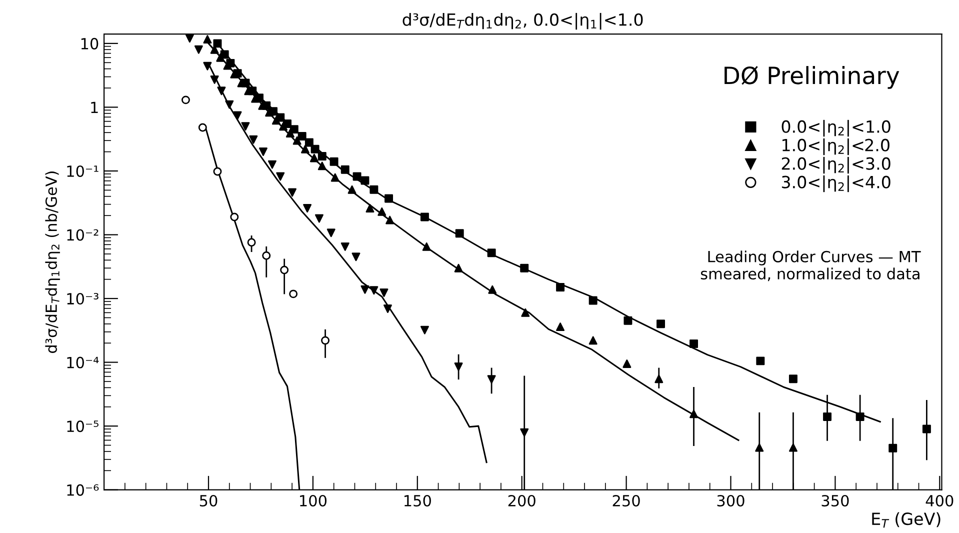 The height and width of the screenshot is (533, 959). What do you see at coordinates (835, 500) in the screenshot?
I see `x-tick-label: 350` at bounding box center [835, 500].